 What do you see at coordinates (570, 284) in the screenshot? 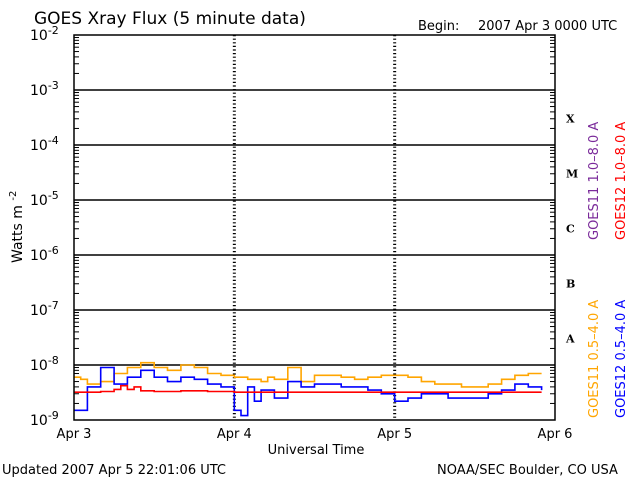
I see `flare-class-B: B` at bounding box center [570, 284].